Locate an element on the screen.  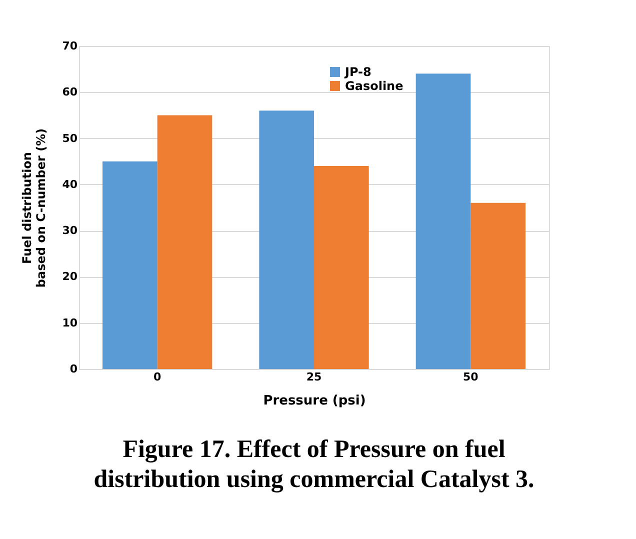
caption: Figure 17. Effect of Pressure on fuel distribution using commercial Catalyst 3. is located at coordinates (314, 464).